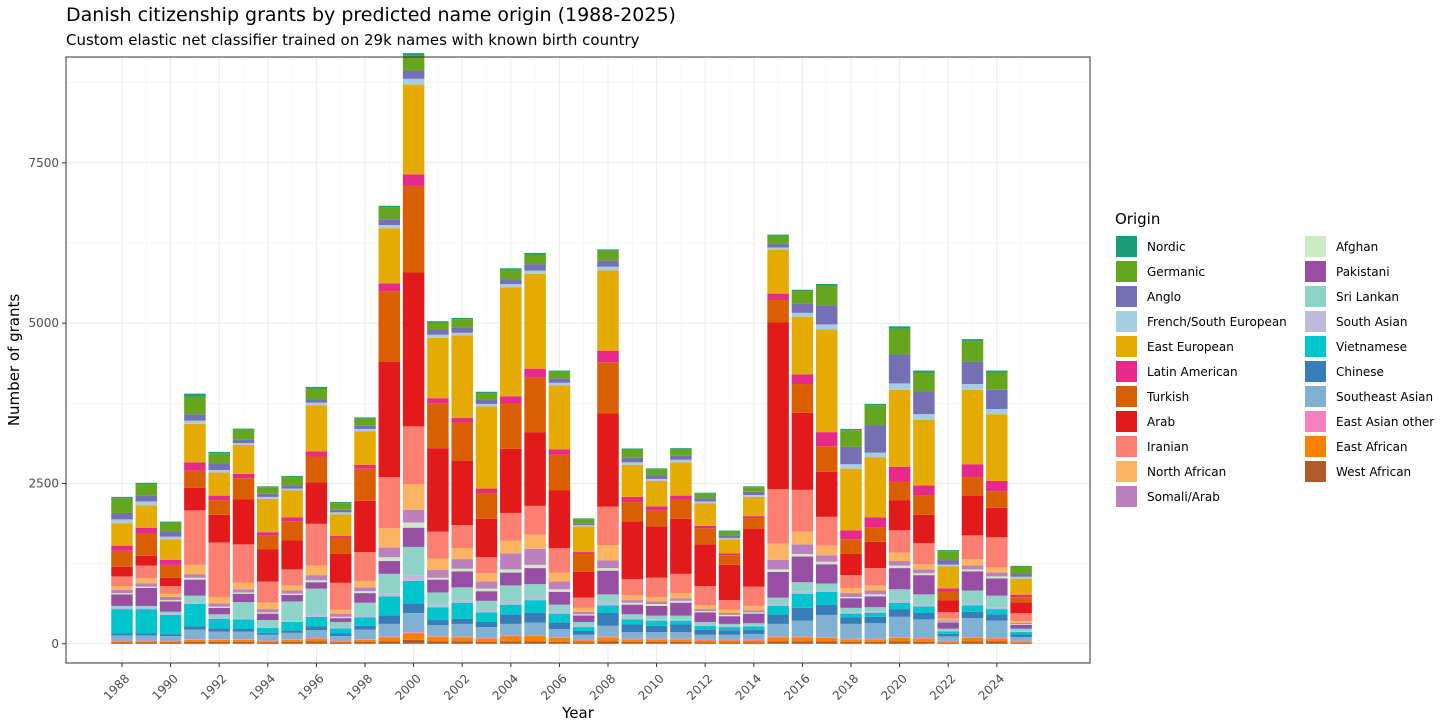 The image size is (1456, 728). What do you see at coordinates (1161, 422) in the screenshot?
I see `legend-label: Arab` at bounding box center [1161, 422].